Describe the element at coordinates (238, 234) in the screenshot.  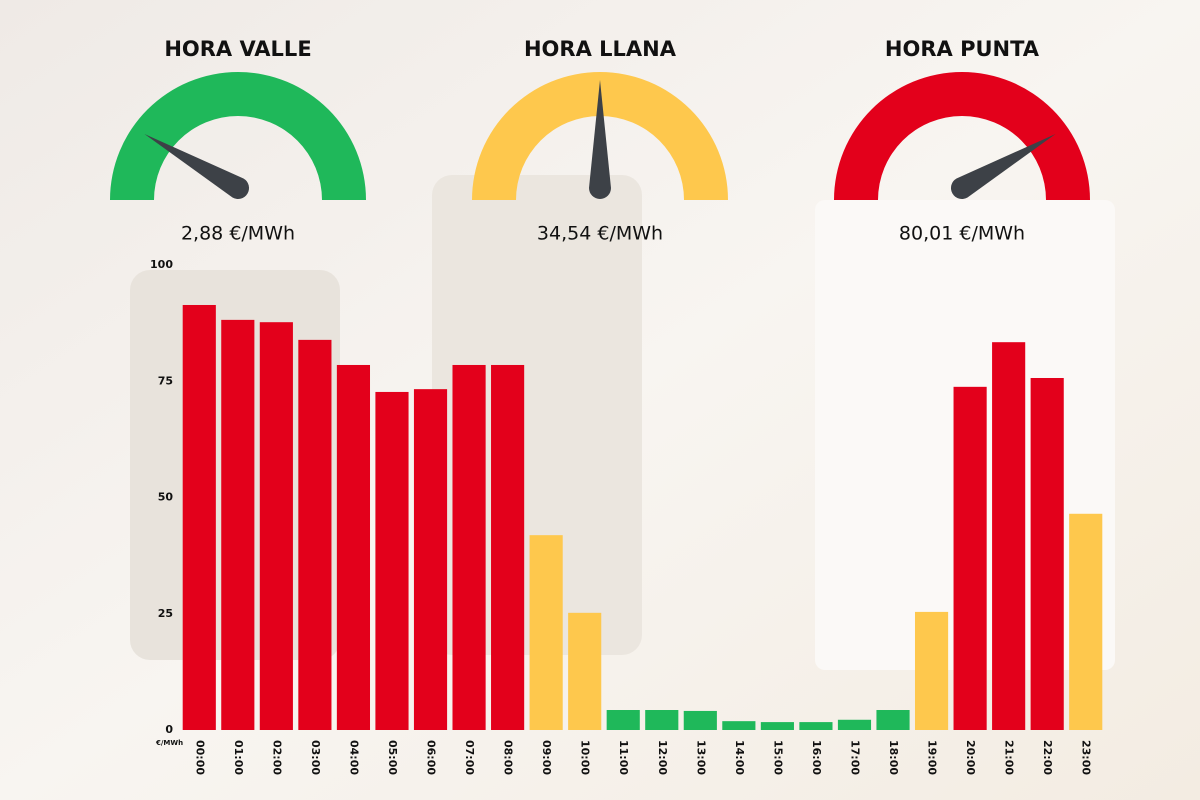
I see `gauge-value: 2,88 €/MWh` at that location.